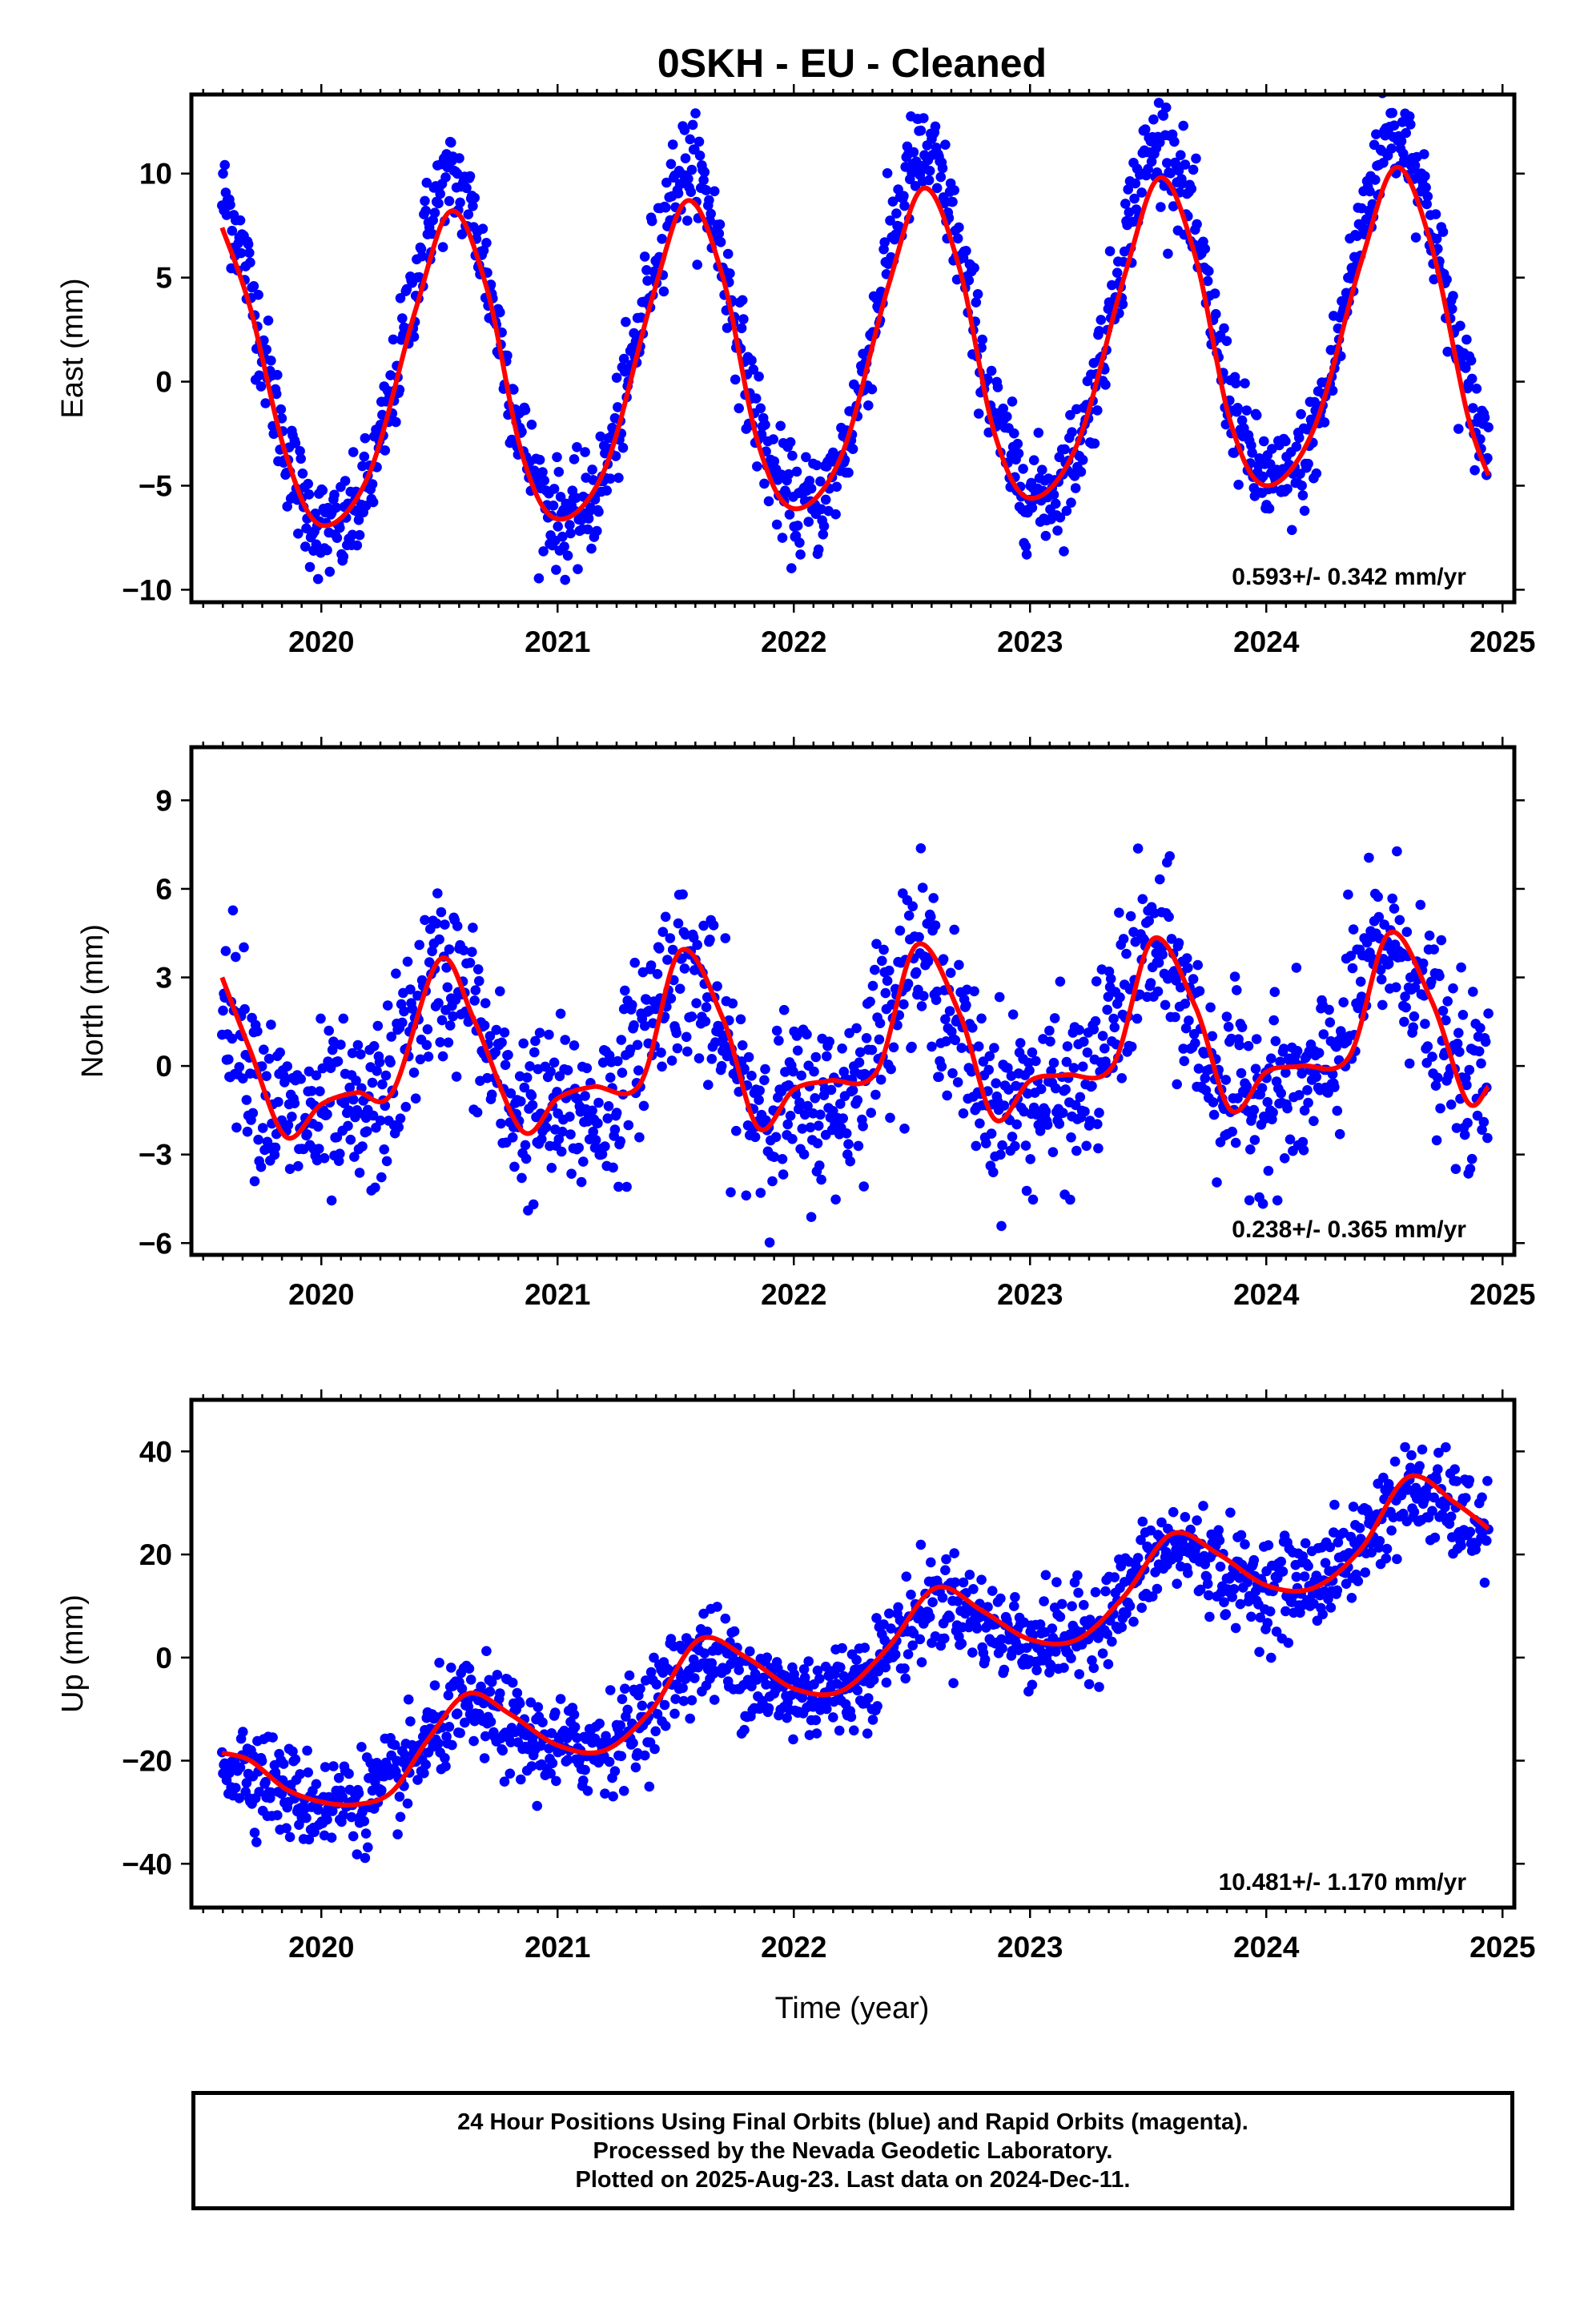  I want to click on y-tick-label: −6, so click(155, 1243).